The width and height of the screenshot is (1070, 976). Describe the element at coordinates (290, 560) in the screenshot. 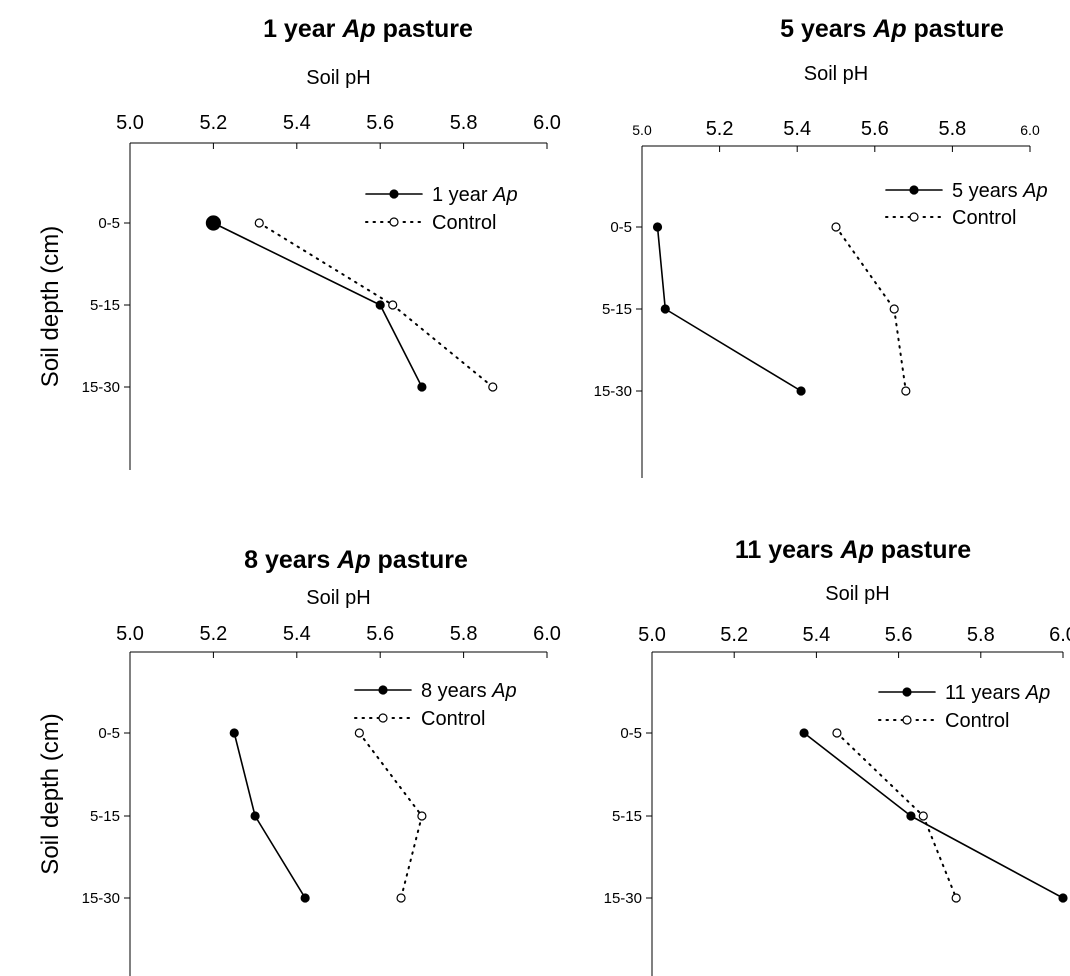

I see `chart-title-part: 8 years` at that location.